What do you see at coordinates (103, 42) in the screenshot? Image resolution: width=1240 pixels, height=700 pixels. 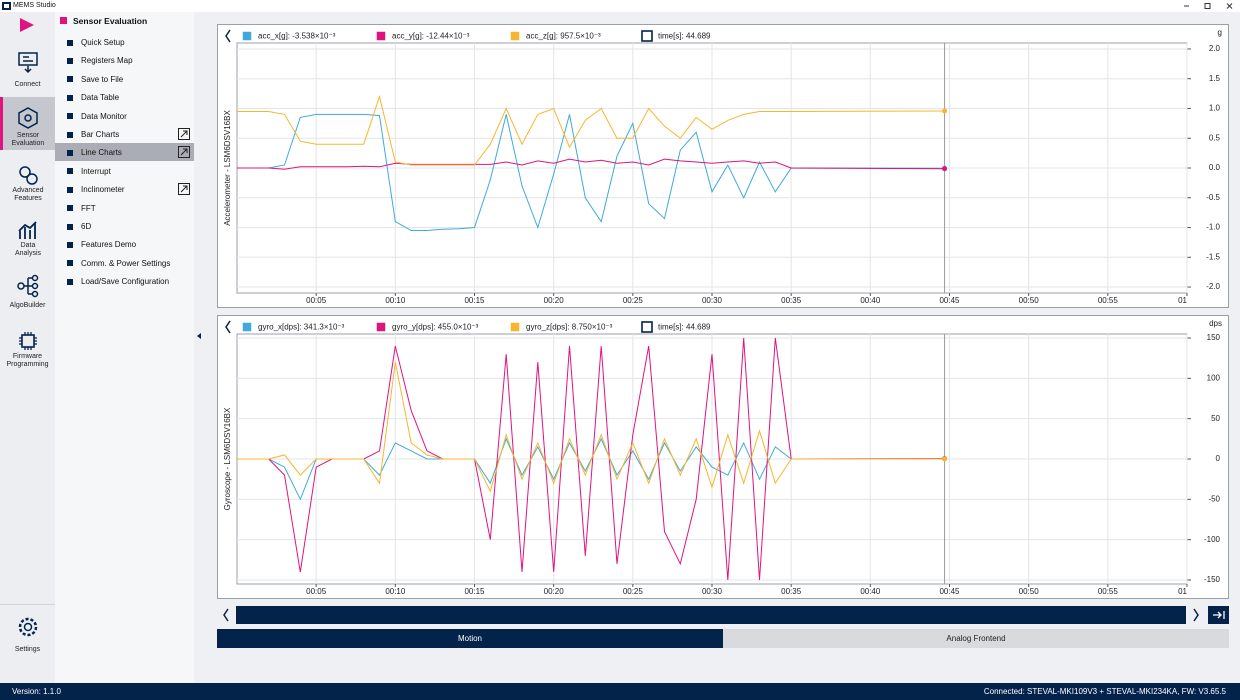 I see `menu-item: Quick Setup` at bounding box center [103, 42].